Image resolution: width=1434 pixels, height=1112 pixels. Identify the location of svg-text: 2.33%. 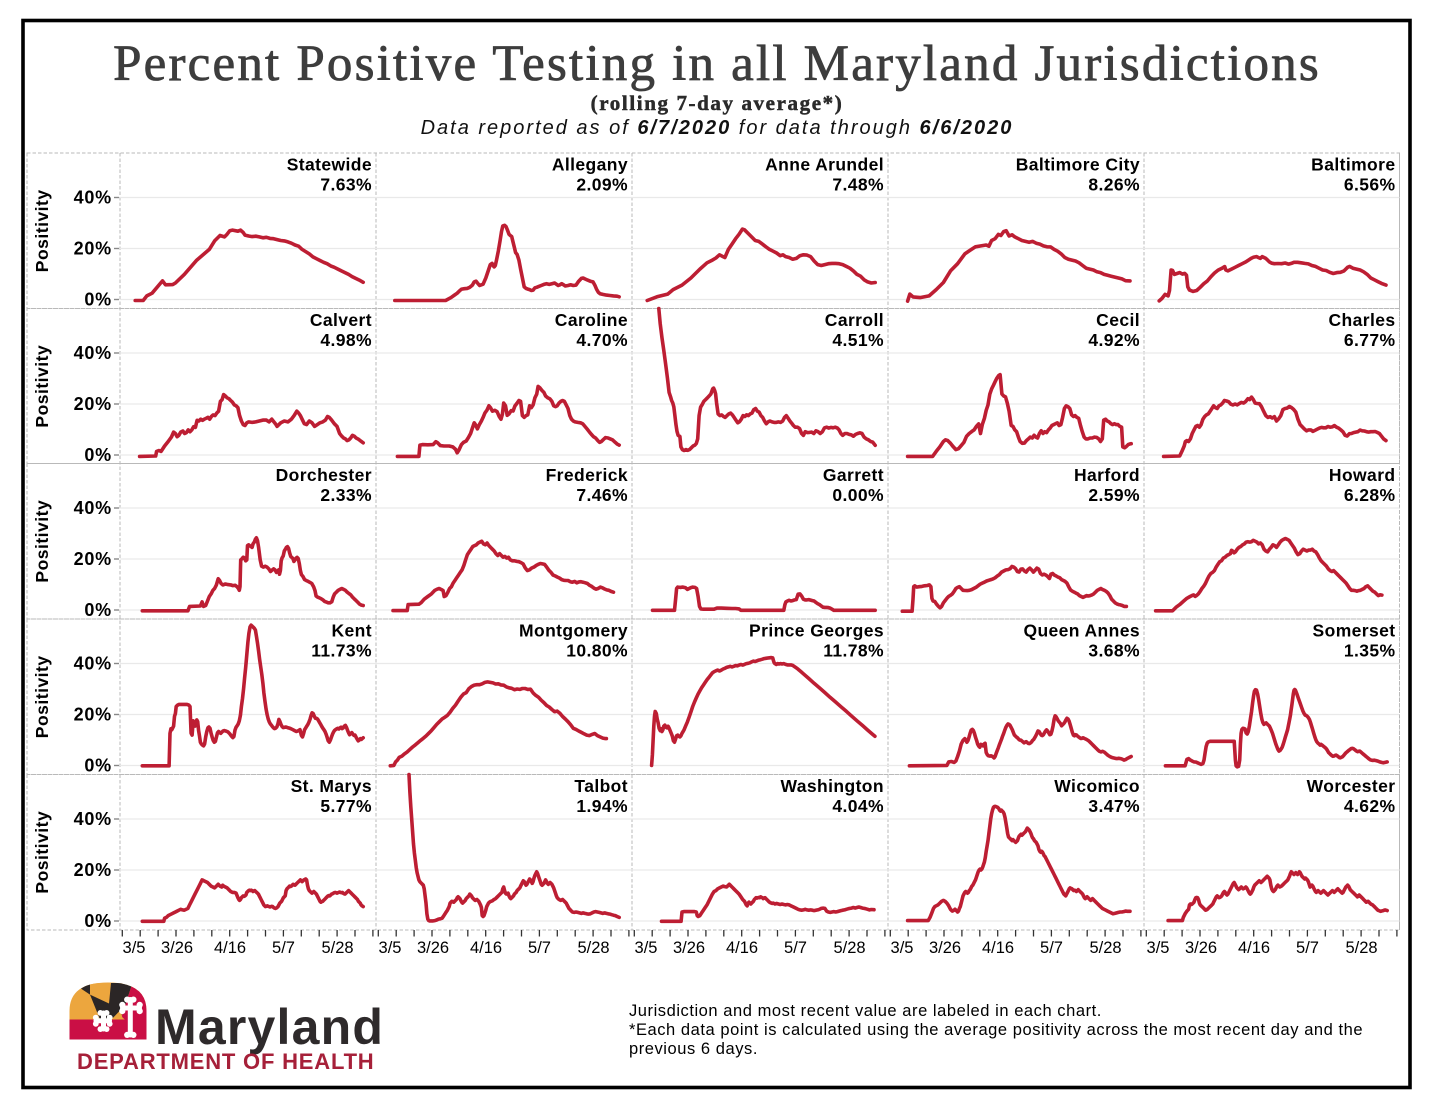
(346, 495).